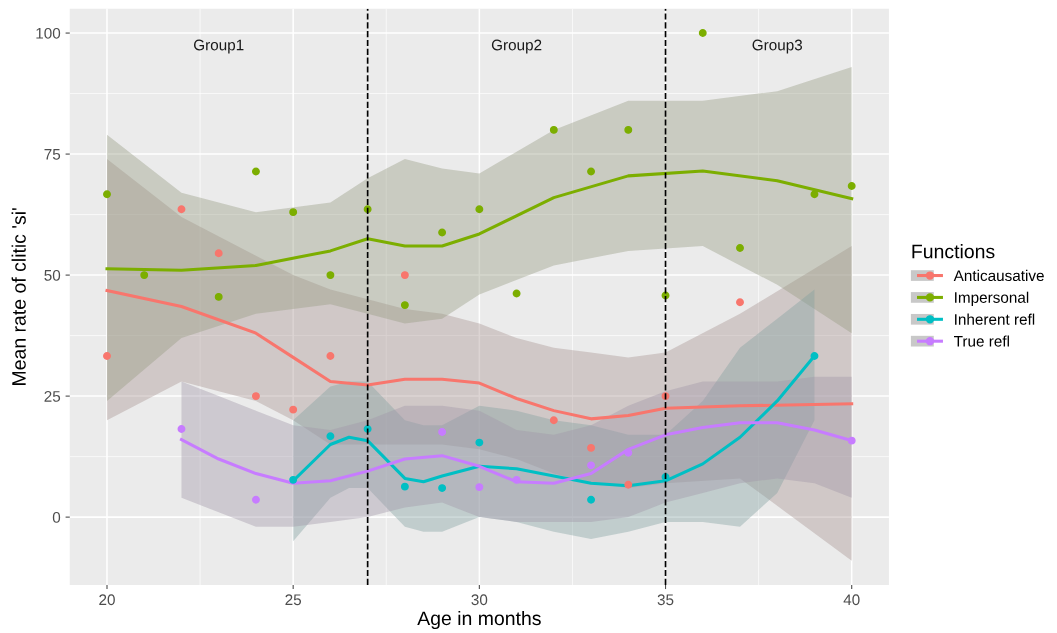 The image size is (1057, 633). What do you see at coordinates (56, 517) in the screenshot?
I see `y-tick-label: 0` at bounding box center [56, 517].